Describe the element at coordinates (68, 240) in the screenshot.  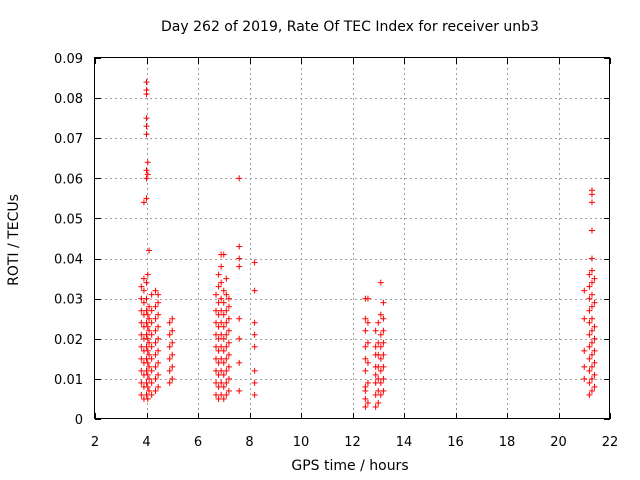
I see `y-tick-labels: 0 0.01 0.02 0.03 0.04 0.05 0.06 0.07 0.08 0.09` at that location.